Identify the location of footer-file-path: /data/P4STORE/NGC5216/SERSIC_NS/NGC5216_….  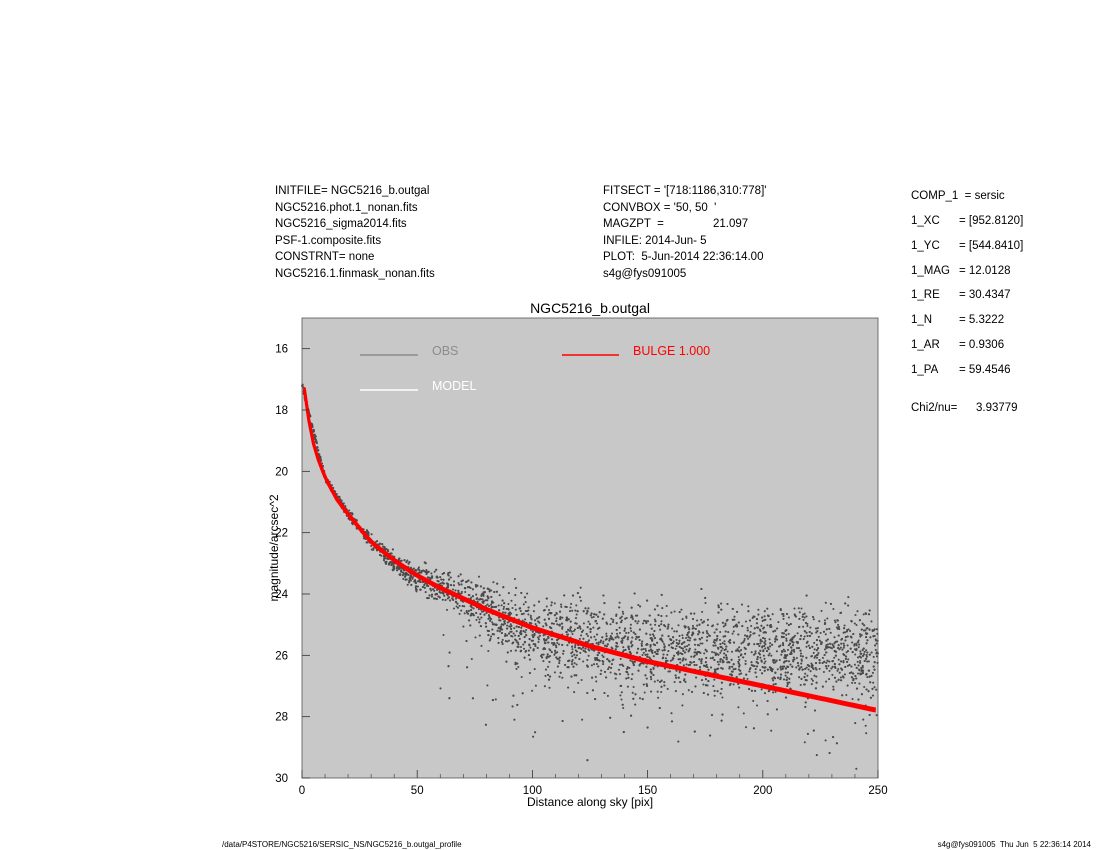
(342, 844).